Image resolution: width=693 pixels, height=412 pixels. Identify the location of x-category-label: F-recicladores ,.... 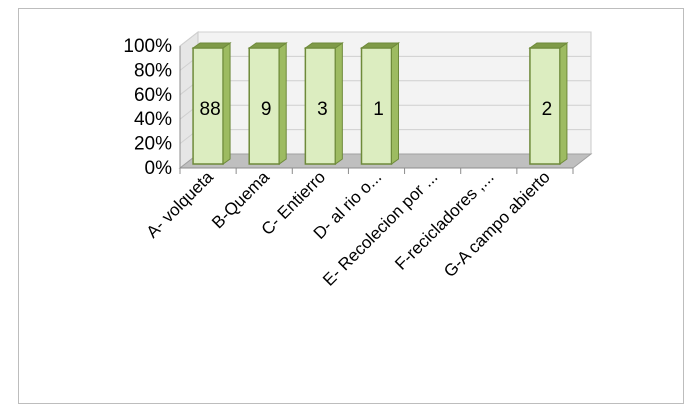
(444, 220).